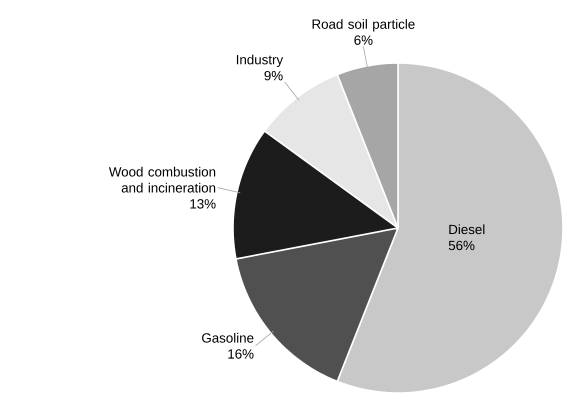 The width and height of the screenshot is (571, 407). I want to click on slice-label: Industry, so click(260, 61).